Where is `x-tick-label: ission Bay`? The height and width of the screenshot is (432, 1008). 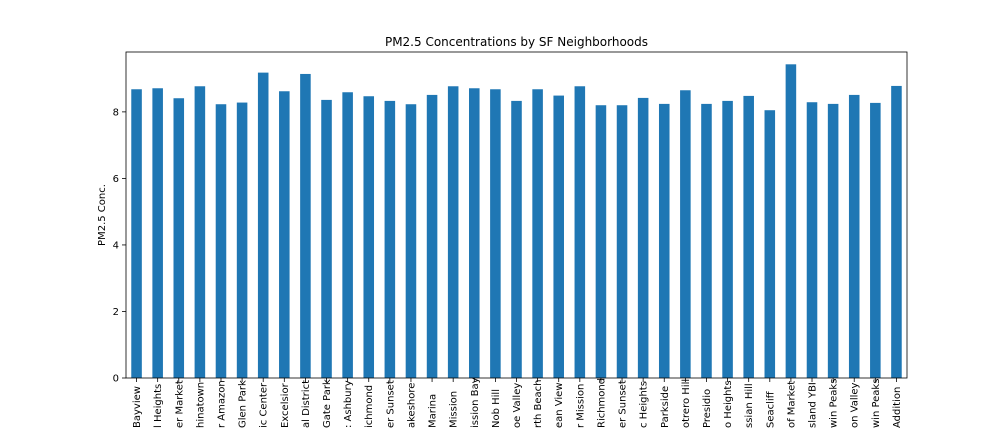 x-tick-label: ission Bay is located at coordinates (475, 402).